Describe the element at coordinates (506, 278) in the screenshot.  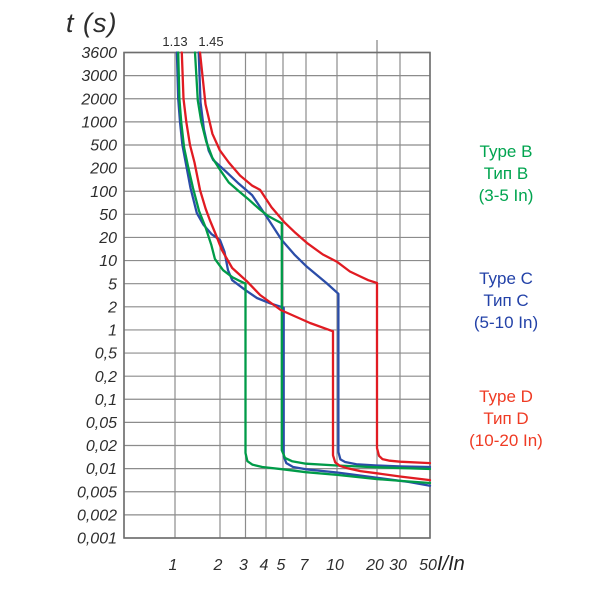
I see `legend-type-c-line-en: Type C` at that location.